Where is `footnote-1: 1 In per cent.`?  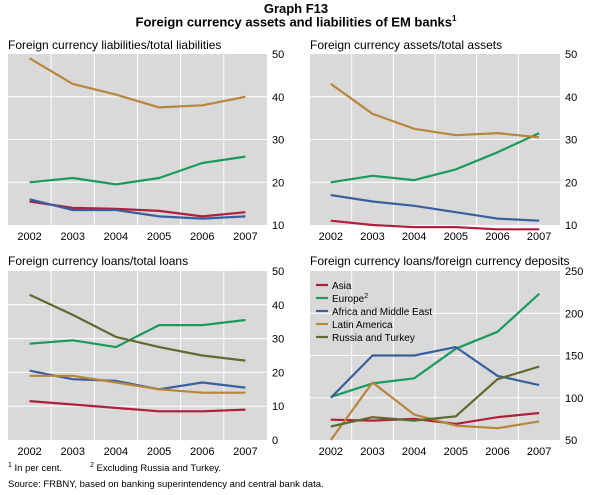
footnote-1: 1 In per cent. is located at coordinates (35, 468).